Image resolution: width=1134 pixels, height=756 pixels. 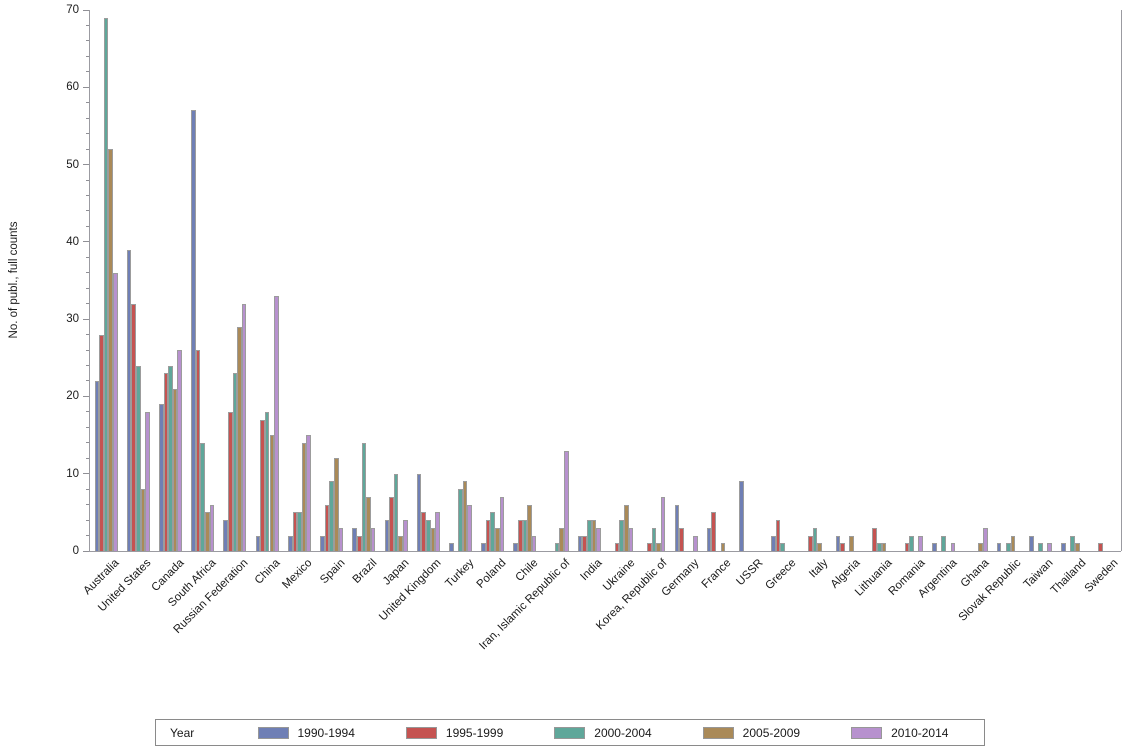 What do you see at coordinates (297, 574) in the screenshot?
I see `x-tick-label: Mexico` at bounding box center [297, 574].